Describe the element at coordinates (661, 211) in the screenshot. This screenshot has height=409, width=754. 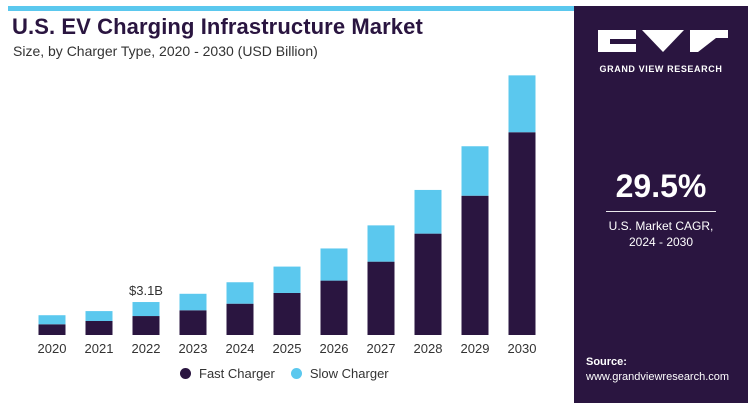
I see `cagr-divider` at that location.